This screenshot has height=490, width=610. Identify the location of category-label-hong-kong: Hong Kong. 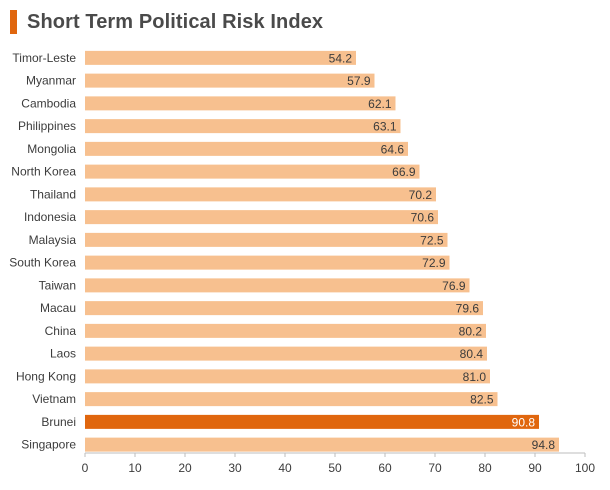
(46, 376).